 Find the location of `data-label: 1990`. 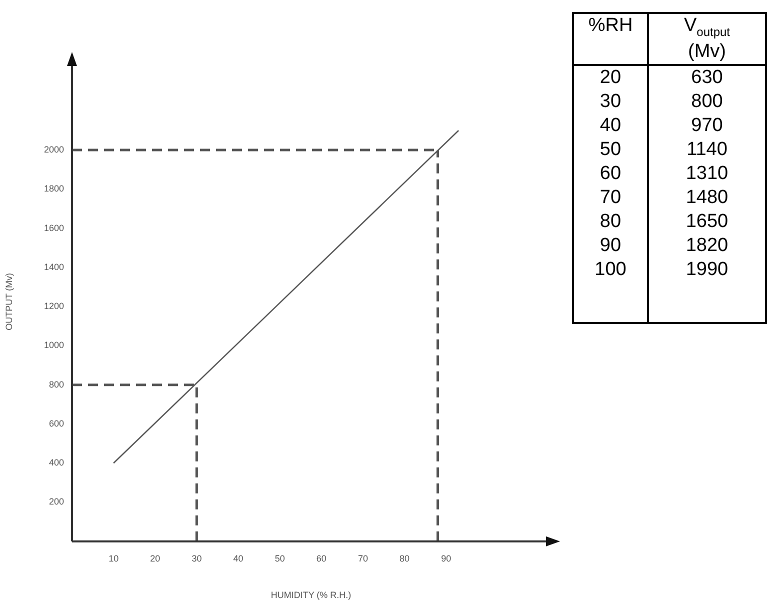

data-label: 1990 is located at coordinates (707, 270).